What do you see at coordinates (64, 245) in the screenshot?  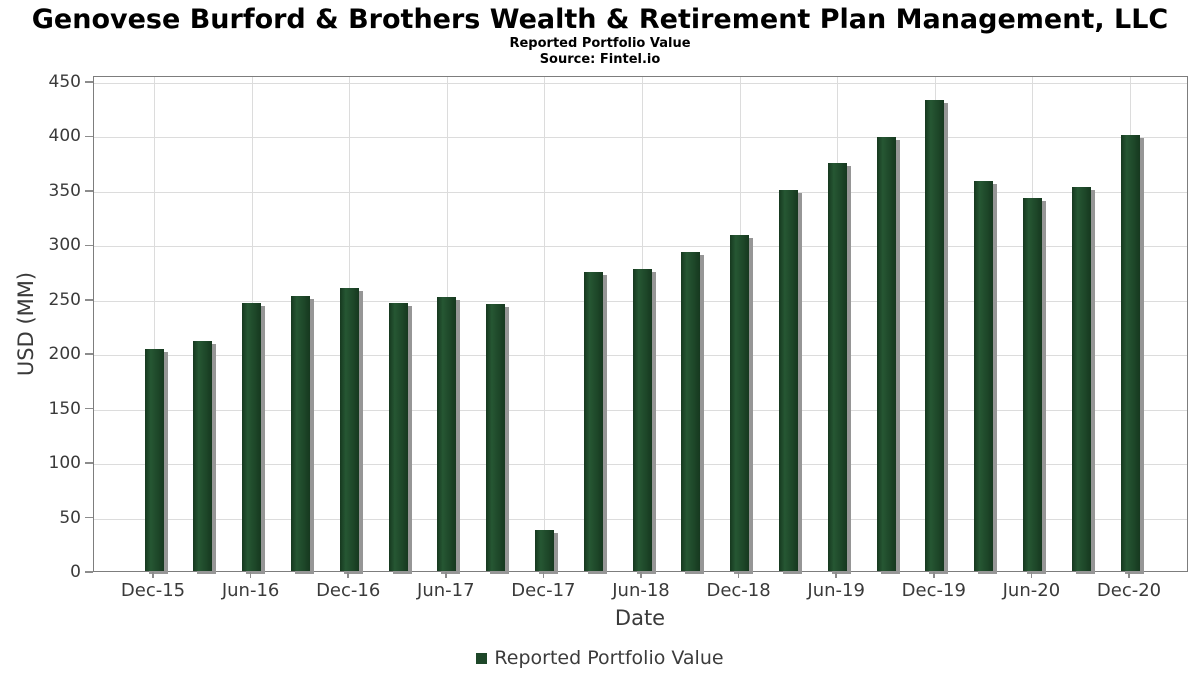 I see `y-tick-label: 300` at bounding box center [64, 245].